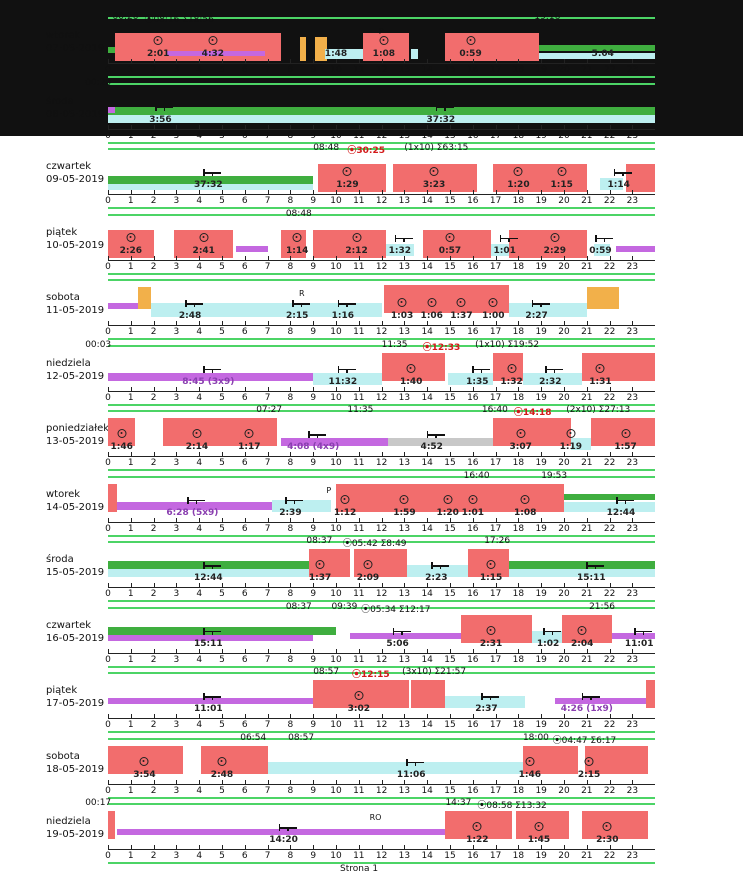 Image resolution: width=743 pixels, height=874 pixels. Describe the element at coordinates (313, 397) in the screenshot. I see `axis-tick-label: 9` at that location.